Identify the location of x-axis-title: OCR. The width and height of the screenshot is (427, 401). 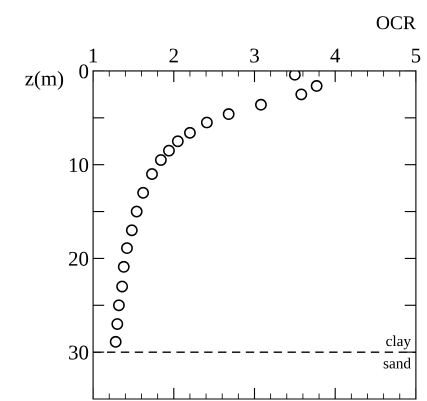
(396, 23).